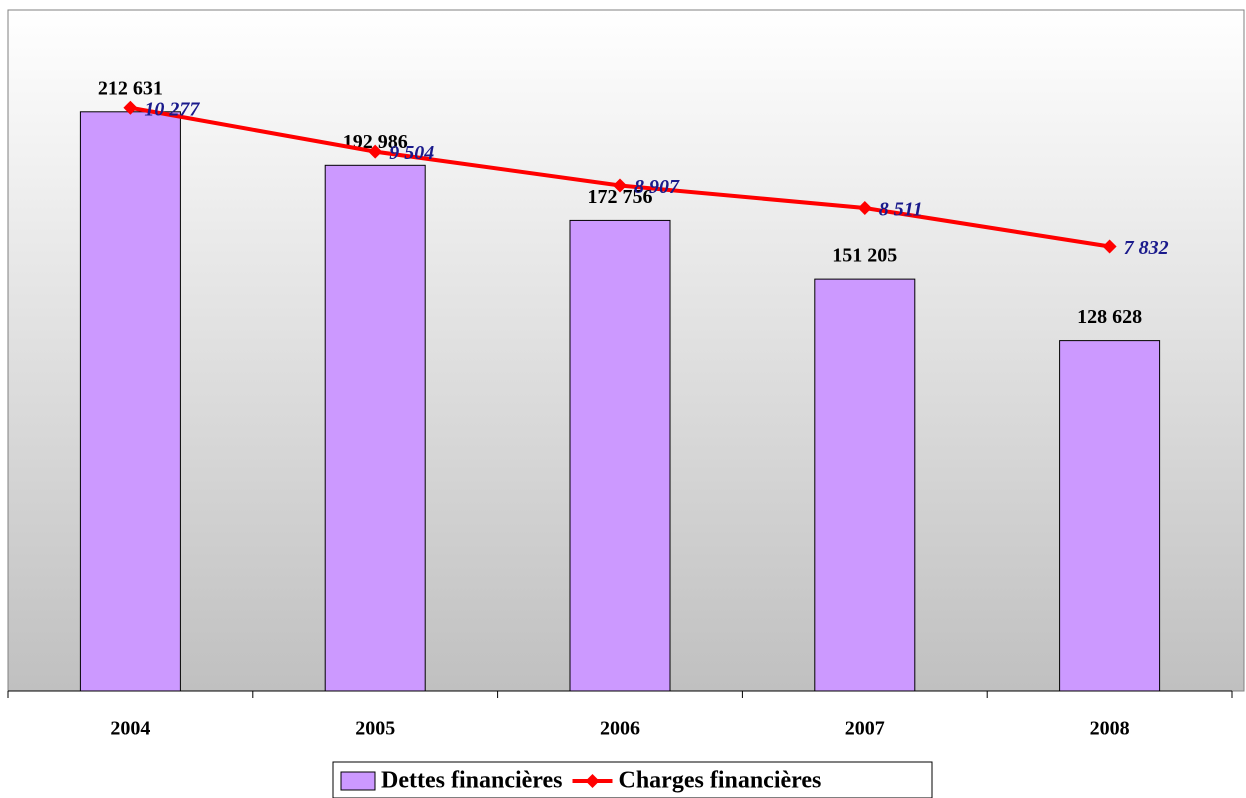 The width and height of the screenshot is (1246, 798). Describe the element at coordinates (865, 729) in the screenshot. I see `x-tick-label: 2007` at that location.